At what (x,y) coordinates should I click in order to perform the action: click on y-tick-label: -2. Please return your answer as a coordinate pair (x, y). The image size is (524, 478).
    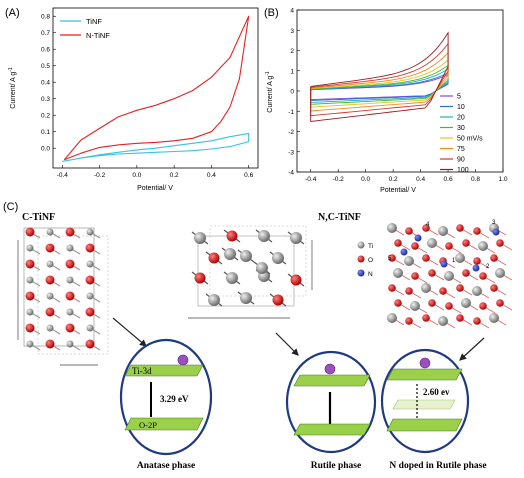
    Looking at the image, I should click on (291, 132).